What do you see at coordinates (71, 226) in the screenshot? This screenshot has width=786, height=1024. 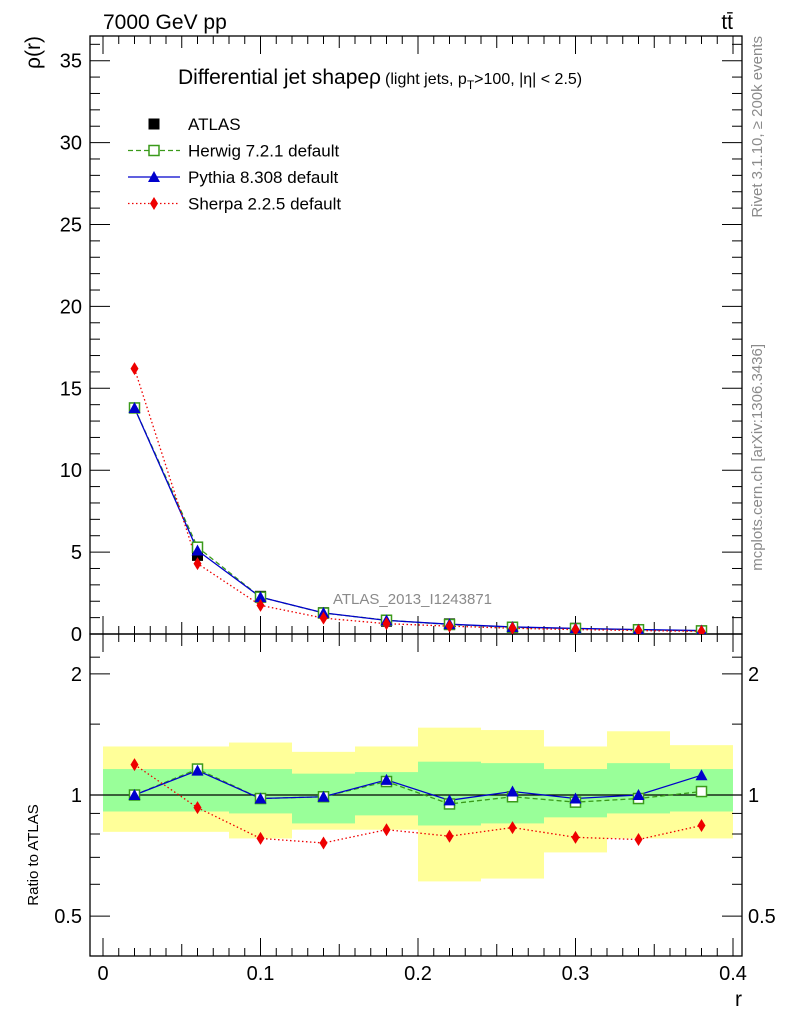 I see `main-y-tick-label: 25` at bounding box center [71, 226].